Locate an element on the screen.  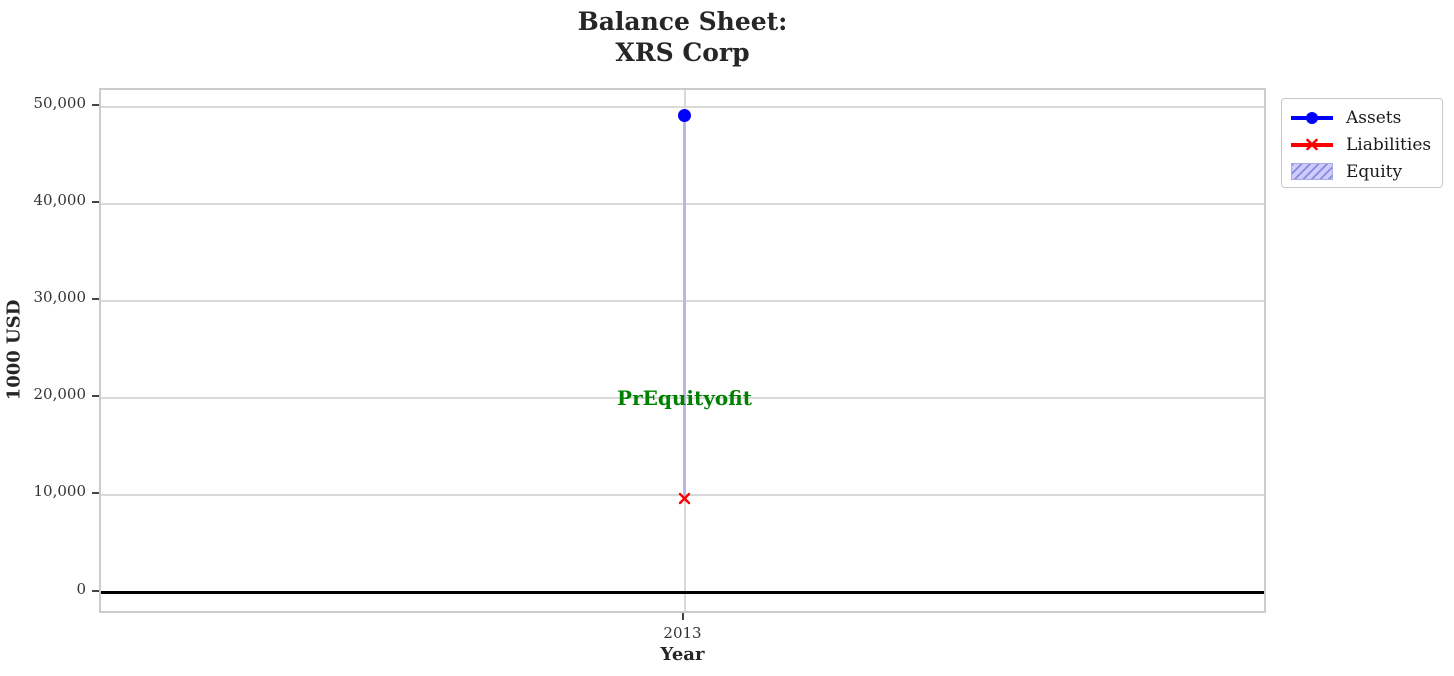
legend-item-assets: Assets is located at coordinates (1366, 117).